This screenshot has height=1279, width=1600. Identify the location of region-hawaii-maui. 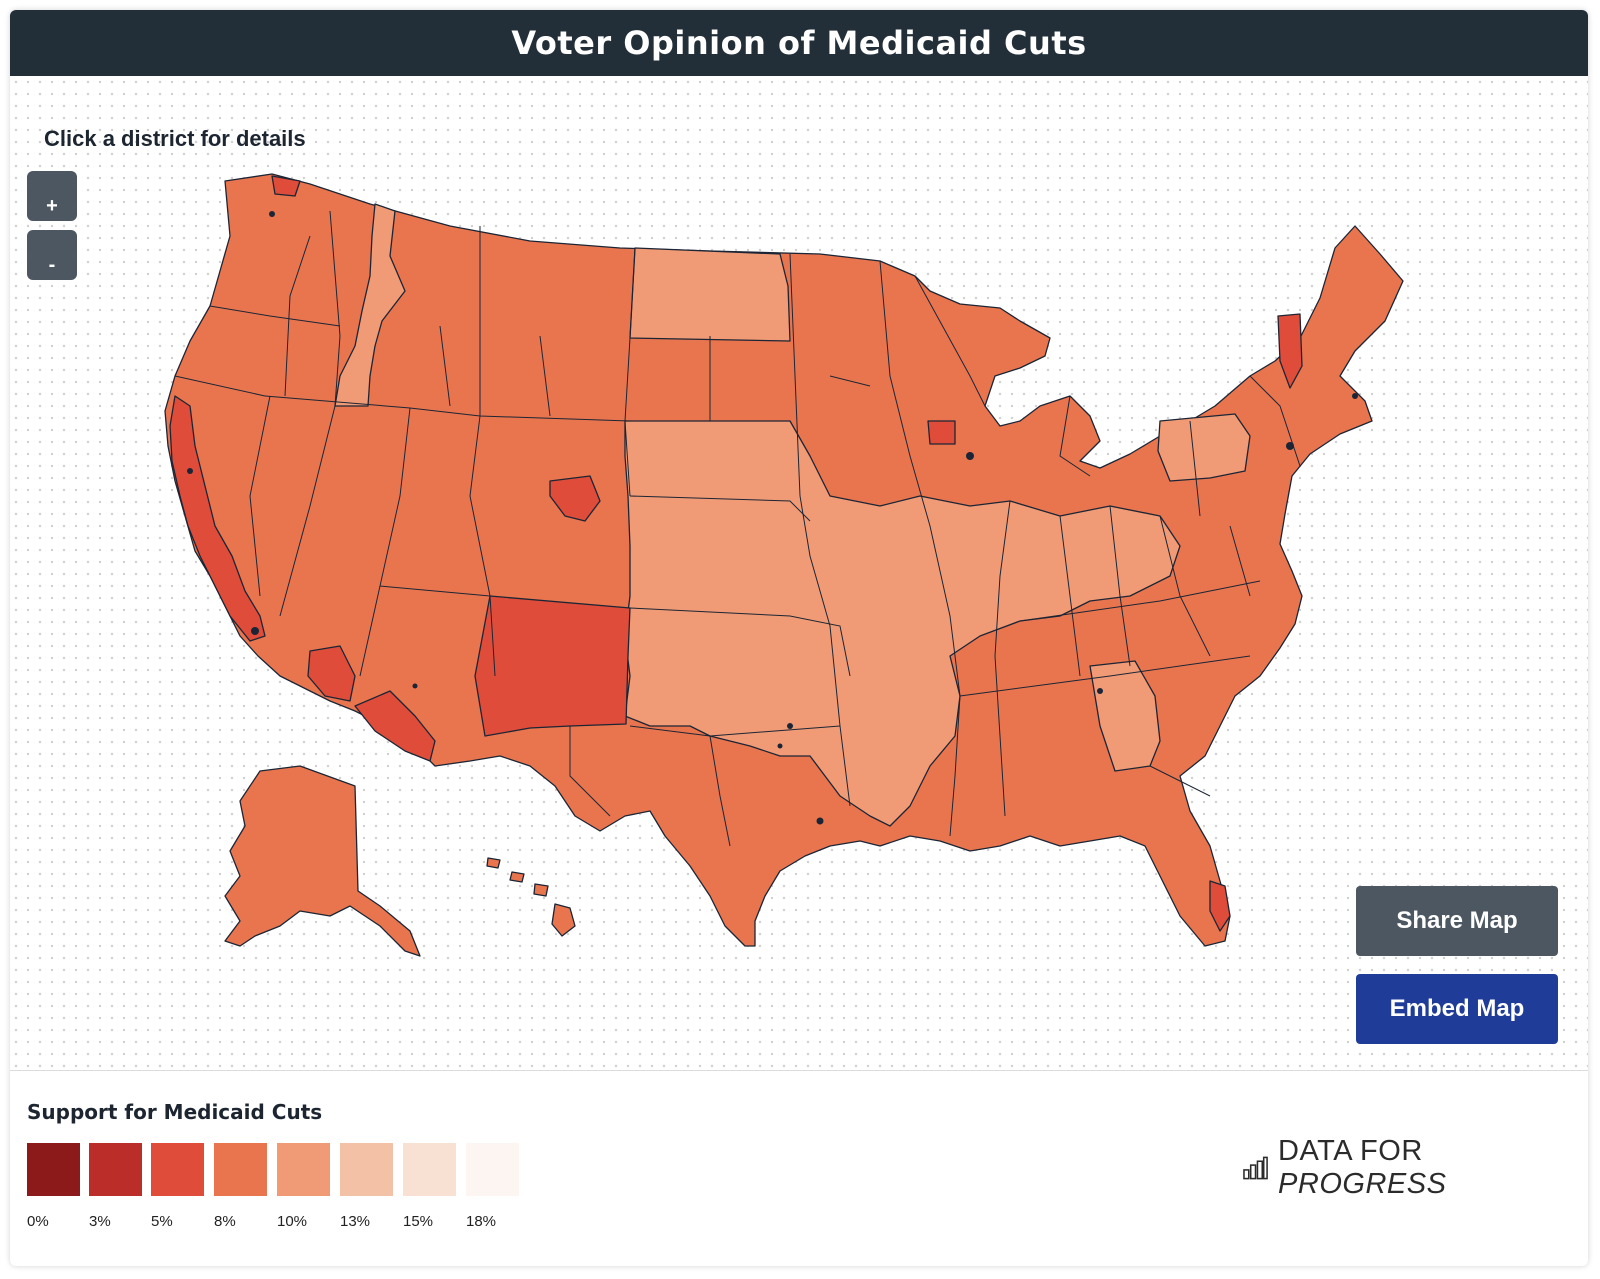
(541, 890).